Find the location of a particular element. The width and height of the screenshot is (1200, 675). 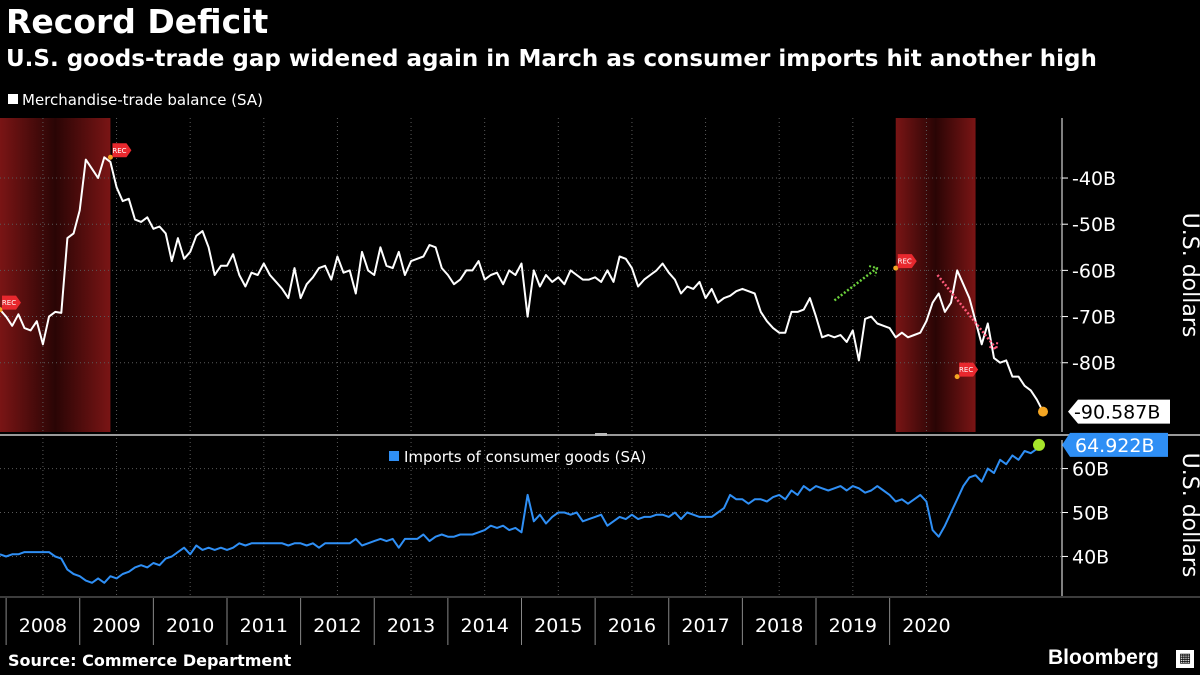

x-tick-label-2017: 2017 is located at coordinates (705, 626).